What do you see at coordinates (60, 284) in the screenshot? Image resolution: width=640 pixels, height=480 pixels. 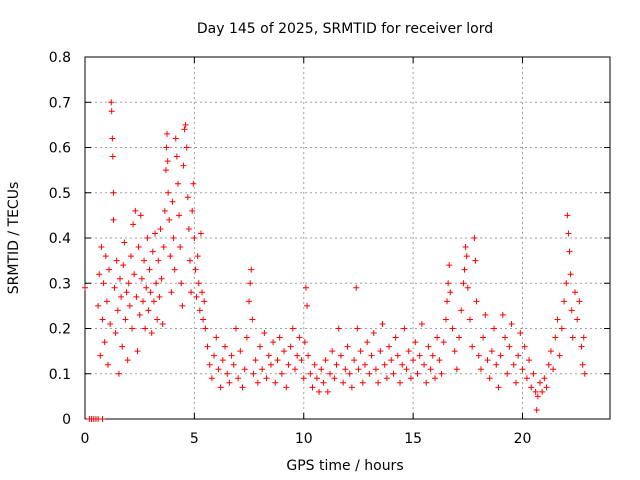 I see `y-tick-label: 0.3` at bounding box center [60, 284].